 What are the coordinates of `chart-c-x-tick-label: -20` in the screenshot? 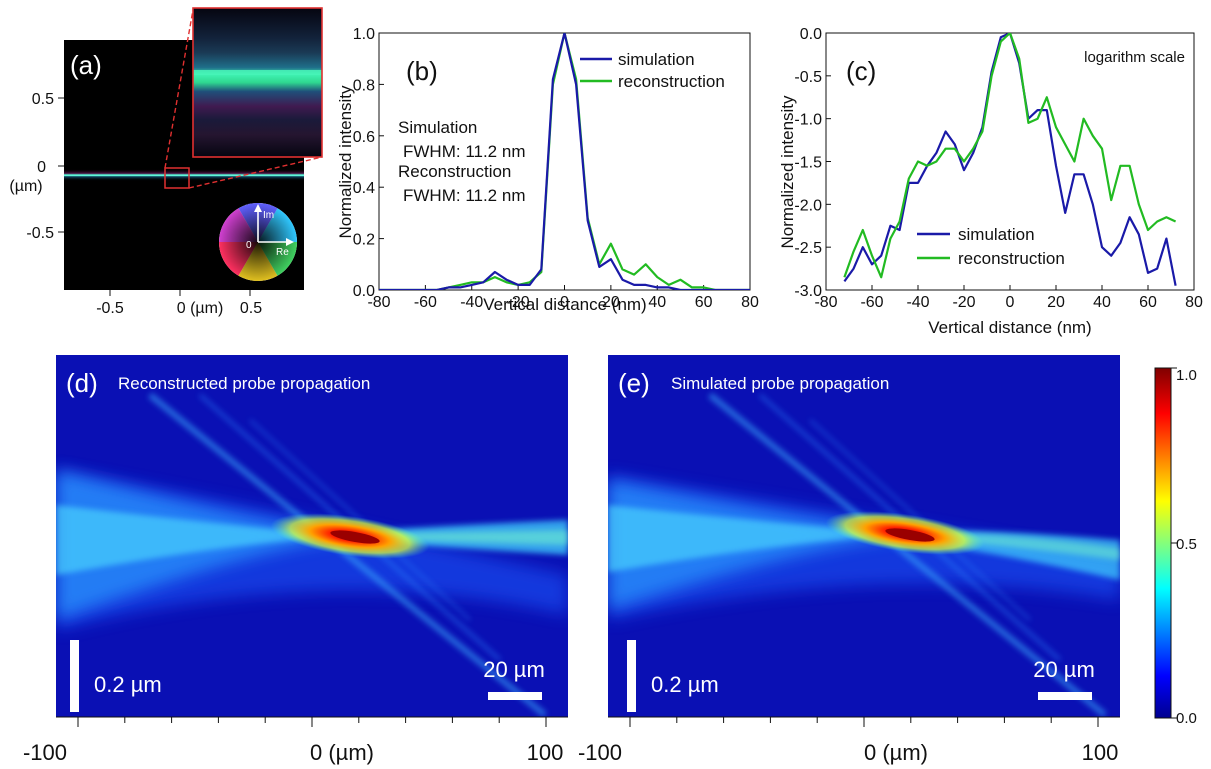 It's located at (963, 302).